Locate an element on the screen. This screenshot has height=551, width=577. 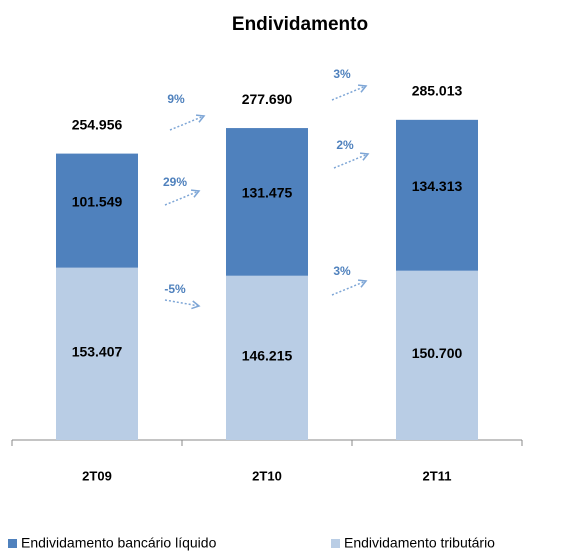
value-label: 131.475 is located at coordinates (267, 193).